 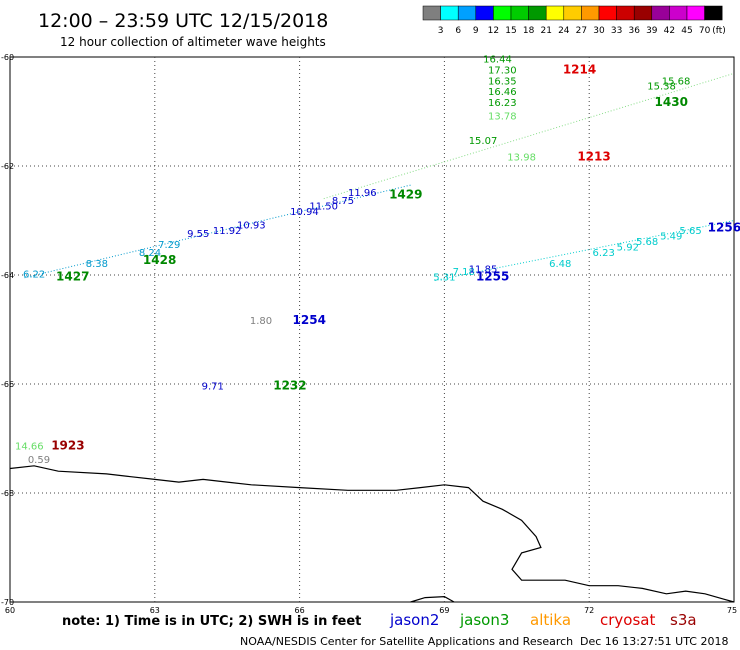 I want to click on colorbar-tick-label: 27, so click(x=581, y=31).